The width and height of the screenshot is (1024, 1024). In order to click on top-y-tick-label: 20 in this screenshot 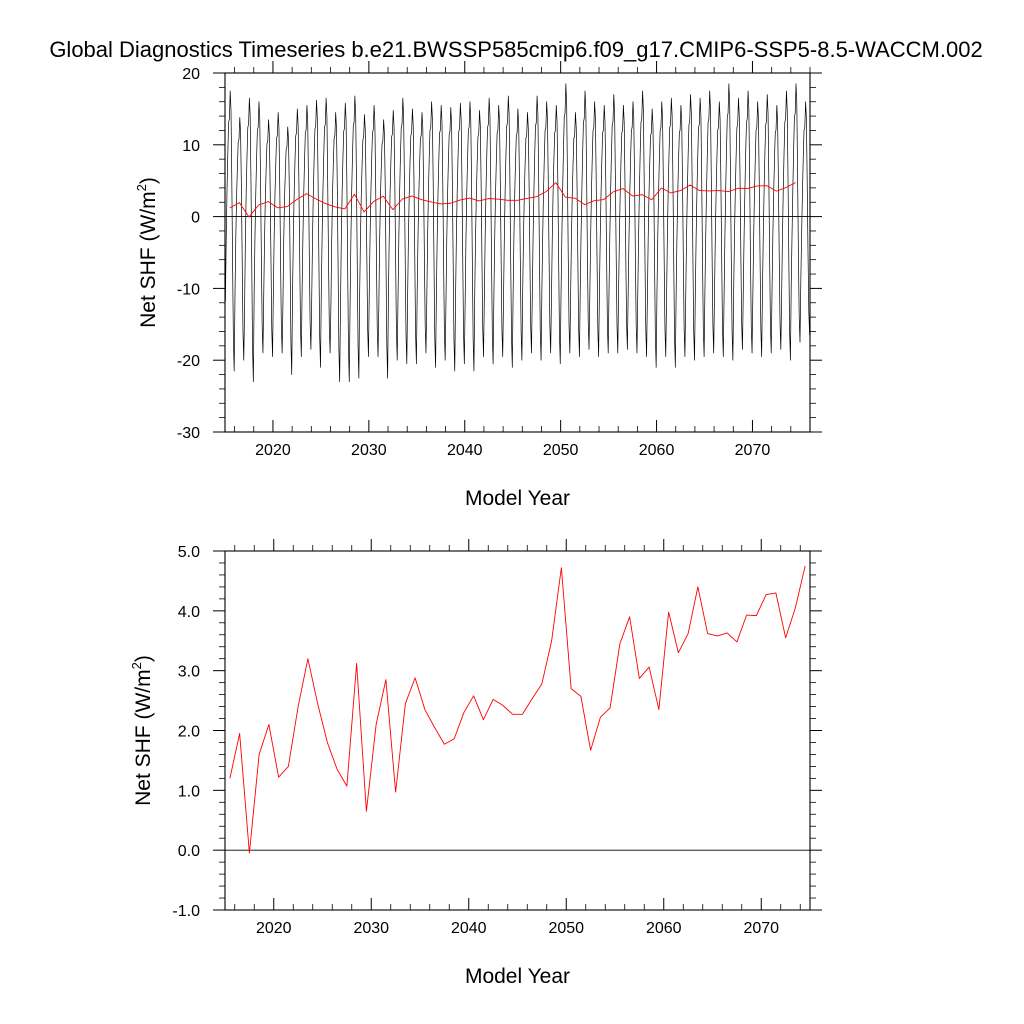, I will do `click(191, 74)`.